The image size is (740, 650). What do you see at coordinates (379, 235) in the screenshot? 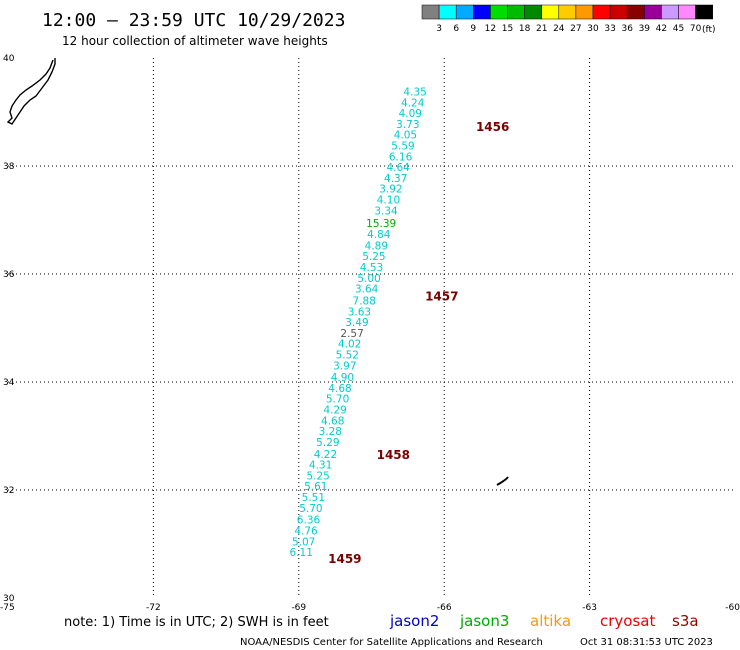
I see `swh-value: 4.84` at bounding box center [379, 235].